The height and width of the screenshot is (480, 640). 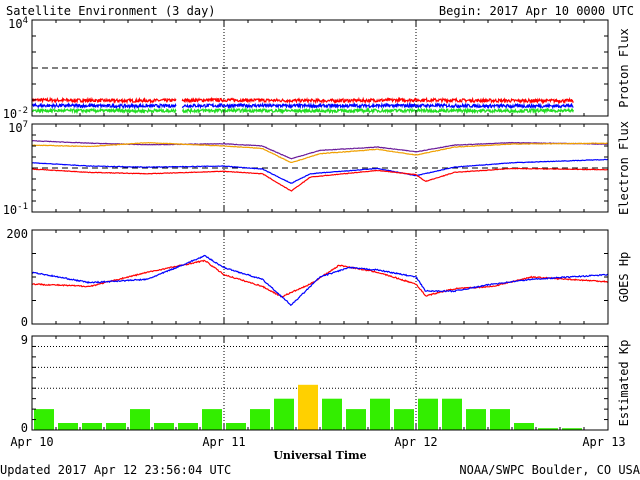 I want to click on series-orange-line, so click(x=320, y=152).